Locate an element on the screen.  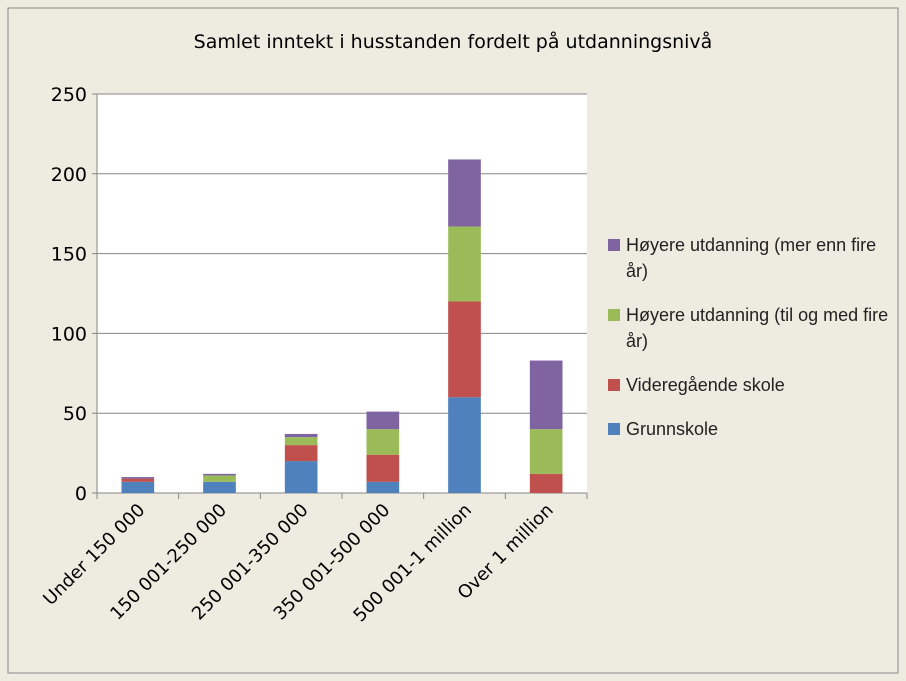
y-tick-label: 200 is located at coordinates (69, 175).